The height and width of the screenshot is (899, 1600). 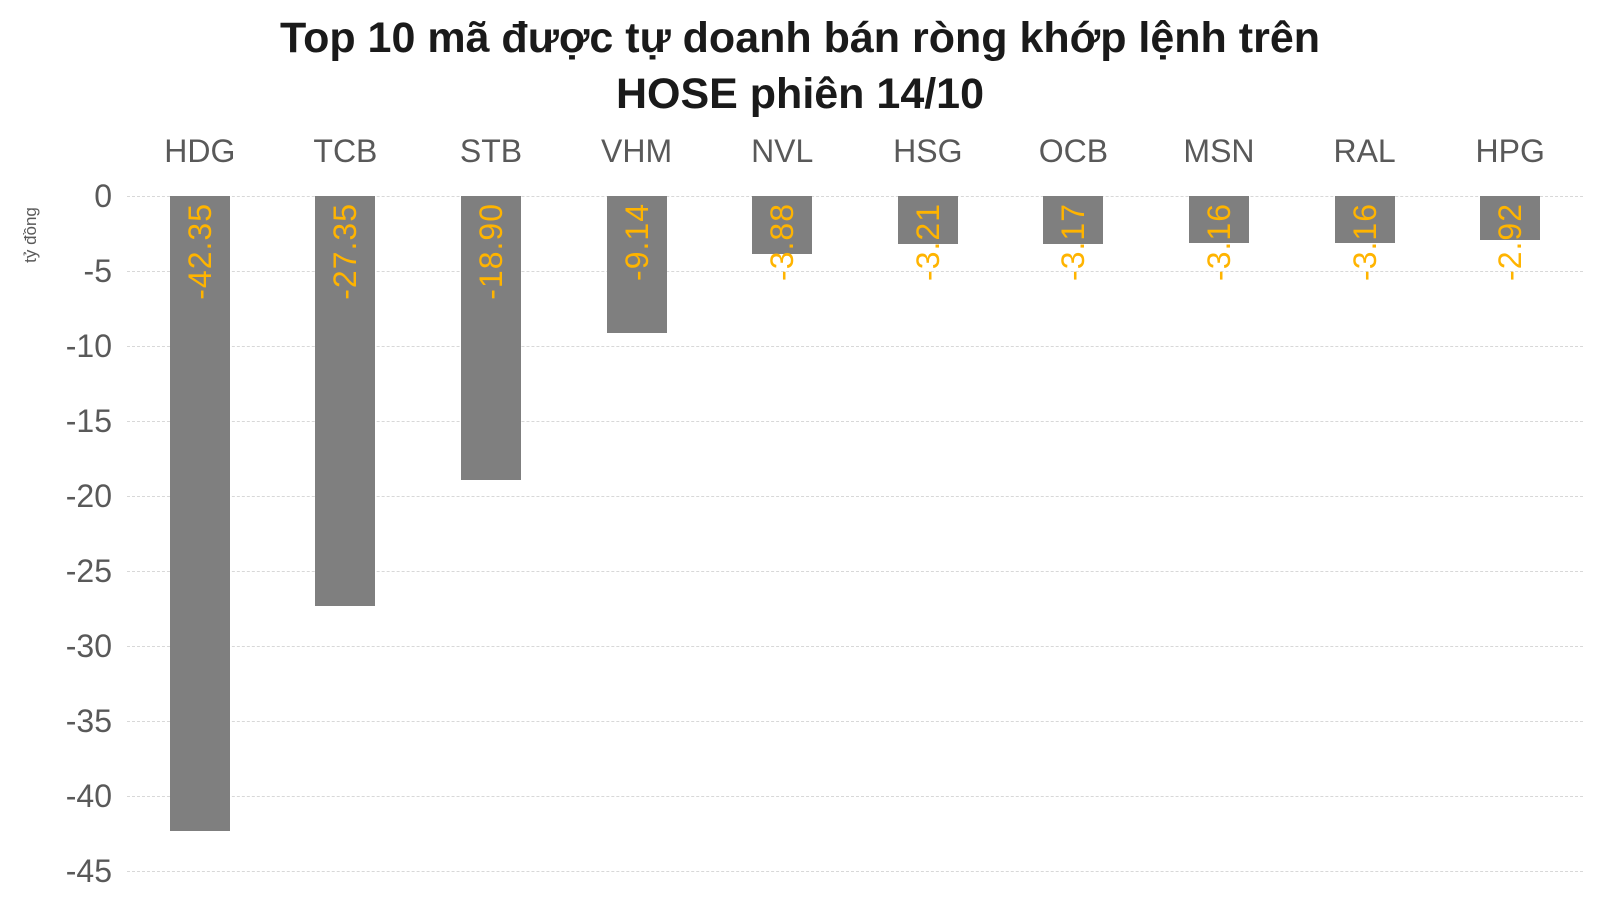 What do you see at coordinates (491, 151) in the screenshot?
I see `category-label-STB: STB` at bounding box center [491, 151].